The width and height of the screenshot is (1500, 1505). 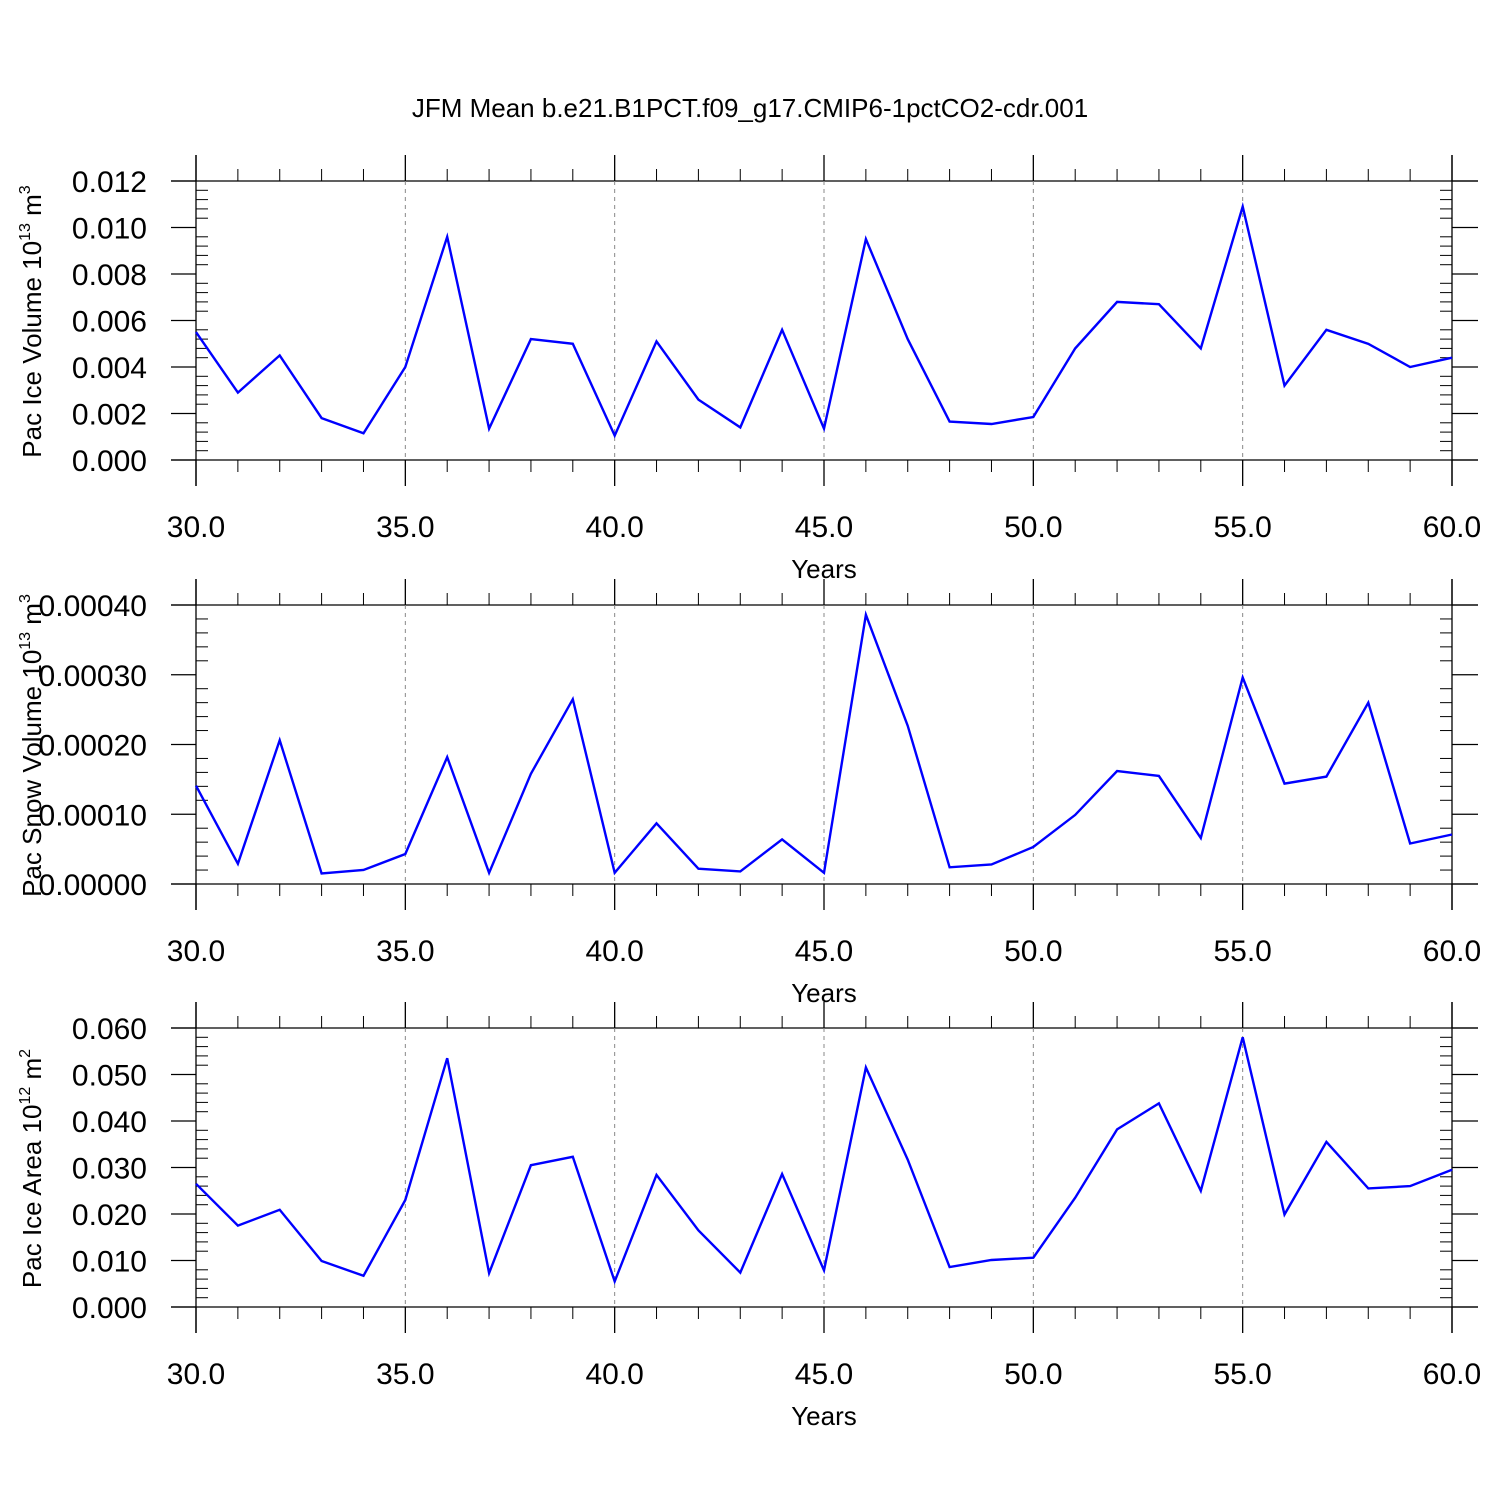 I want to click on y-axis-title-unit-exponent: 2, so click(x=25, y=1053).